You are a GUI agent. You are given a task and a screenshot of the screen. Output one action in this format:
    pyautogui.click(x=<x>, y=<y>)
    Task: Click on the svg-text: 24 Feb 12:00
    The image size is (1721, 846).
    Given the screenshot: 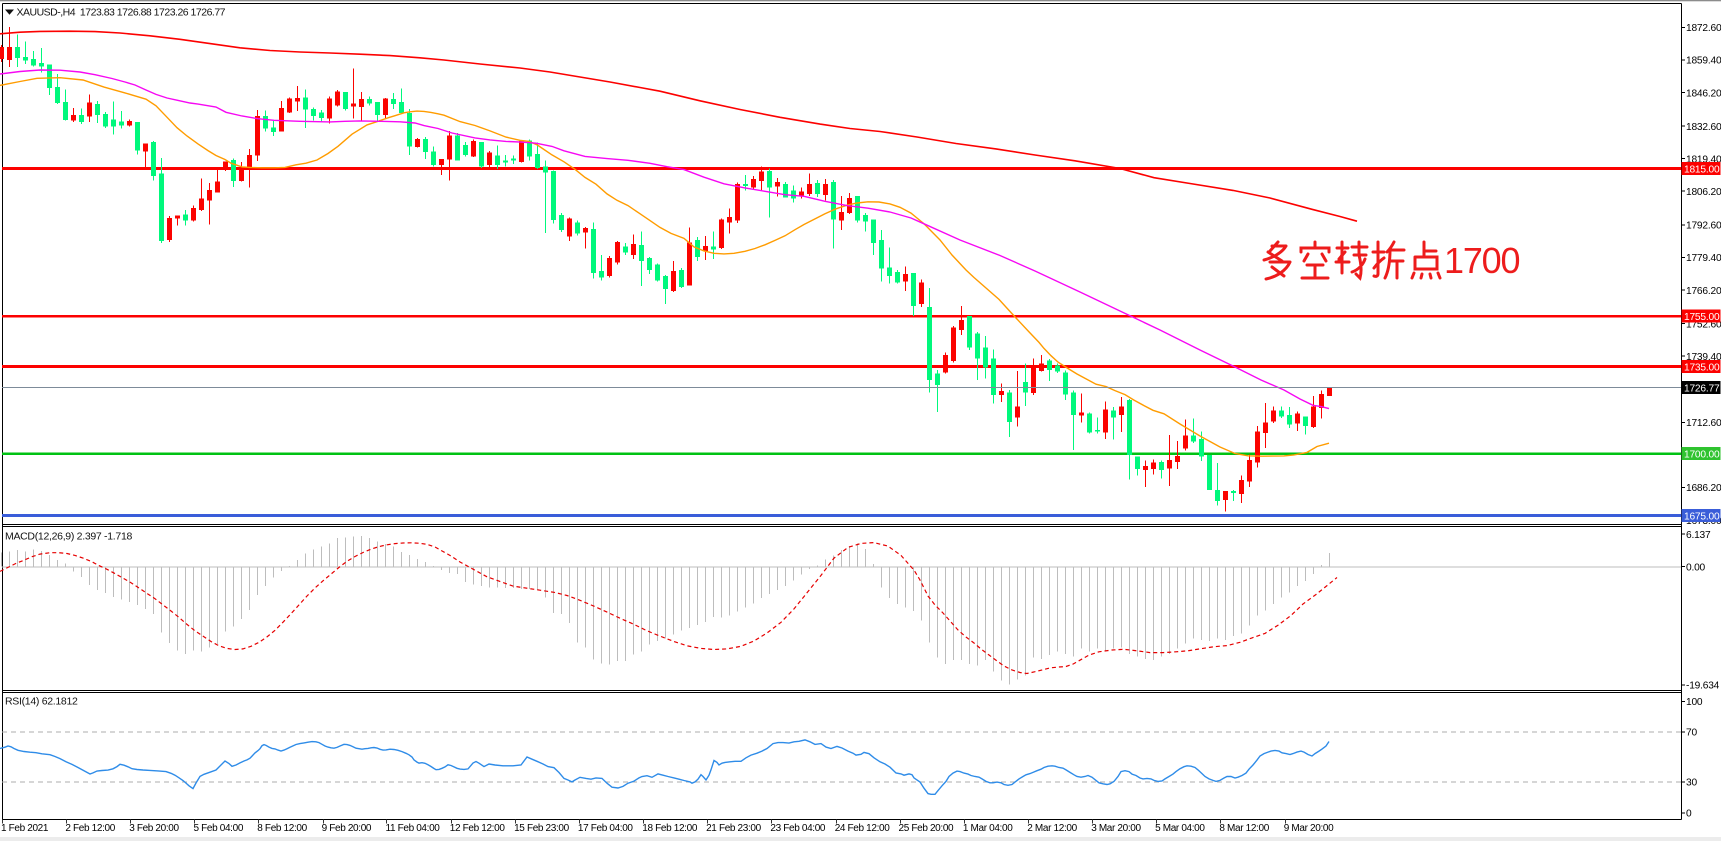 What is the action you would take?
    pyautogui.click(x=863, y=828)
    